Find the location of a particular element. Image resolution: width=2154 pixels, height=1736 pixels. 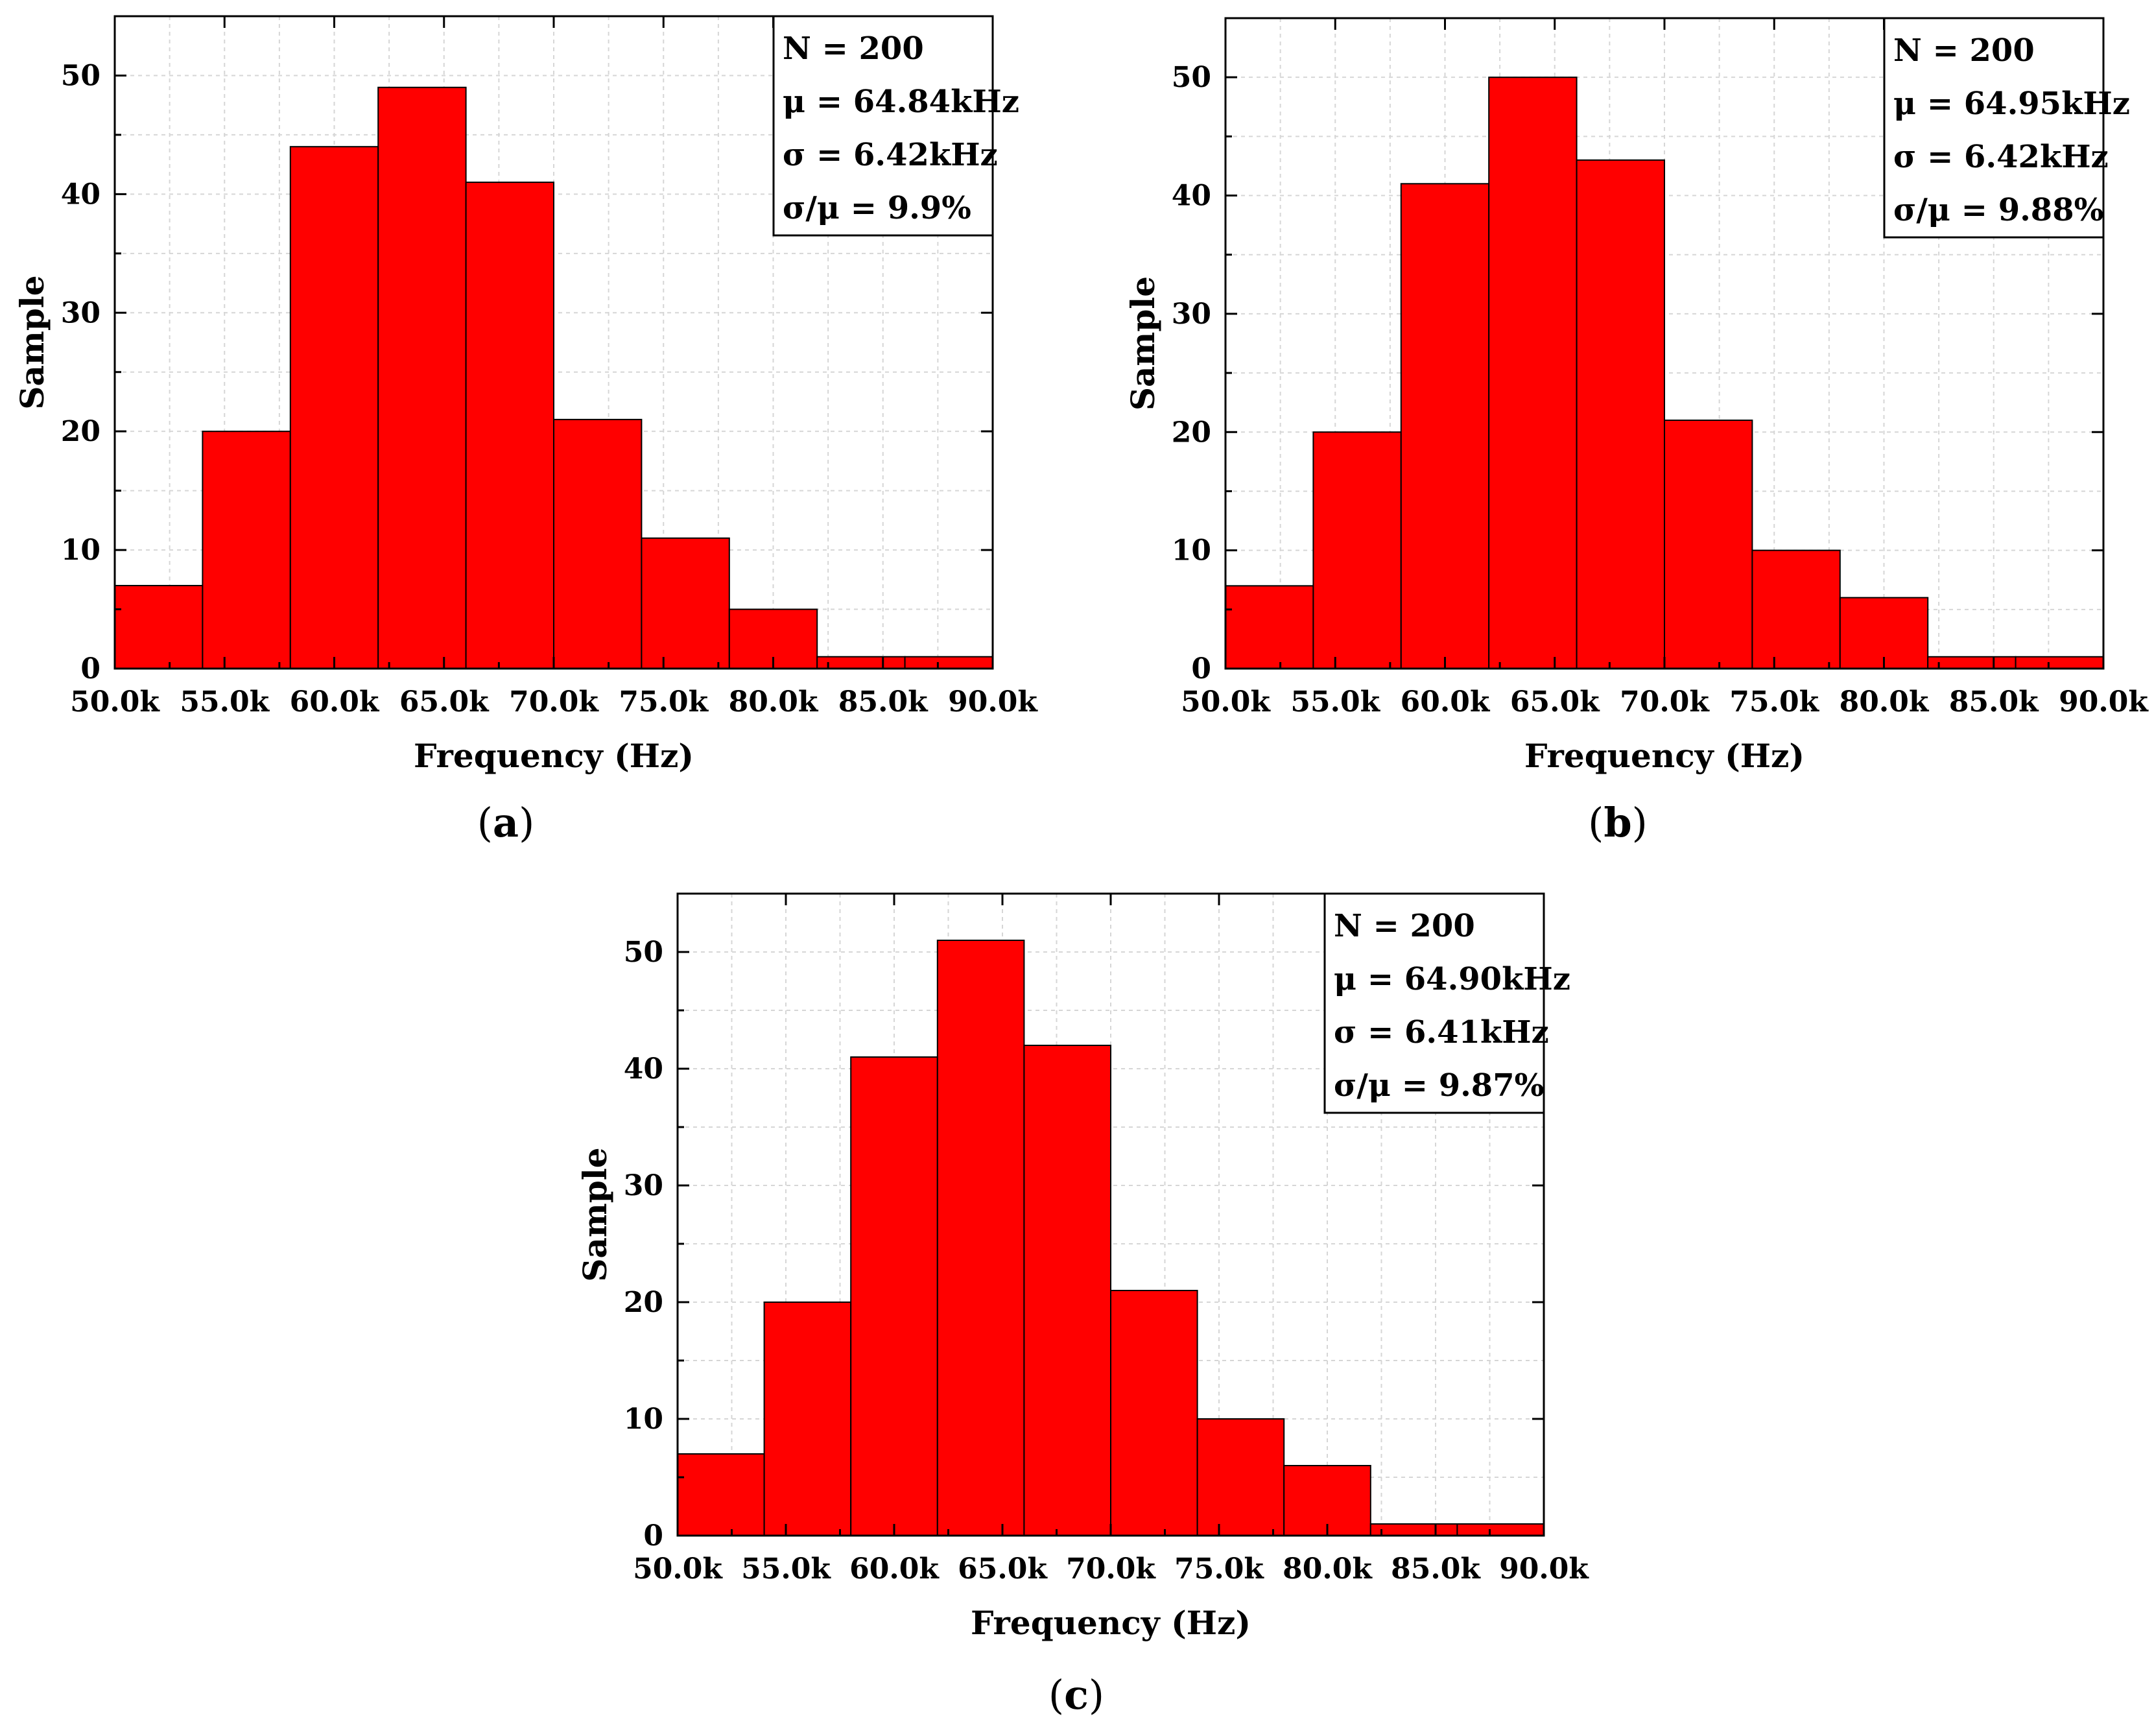

stats-line: μ = 64.95kHz is located at coordinates (2012, 104).